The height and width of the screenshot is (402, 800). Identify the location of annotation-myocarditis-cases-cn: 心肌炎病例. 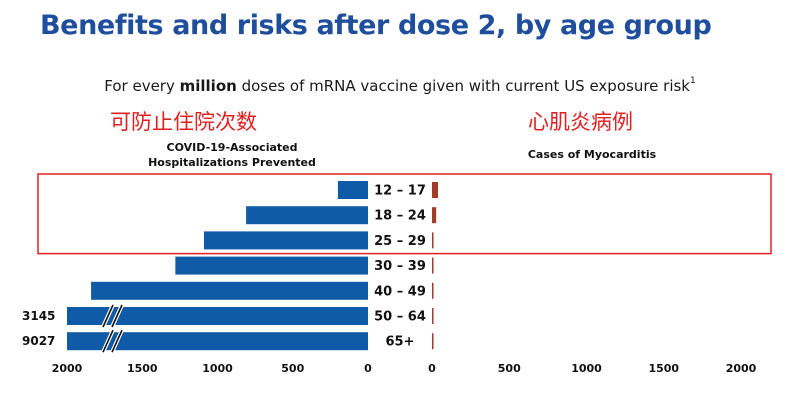
(580, 122).